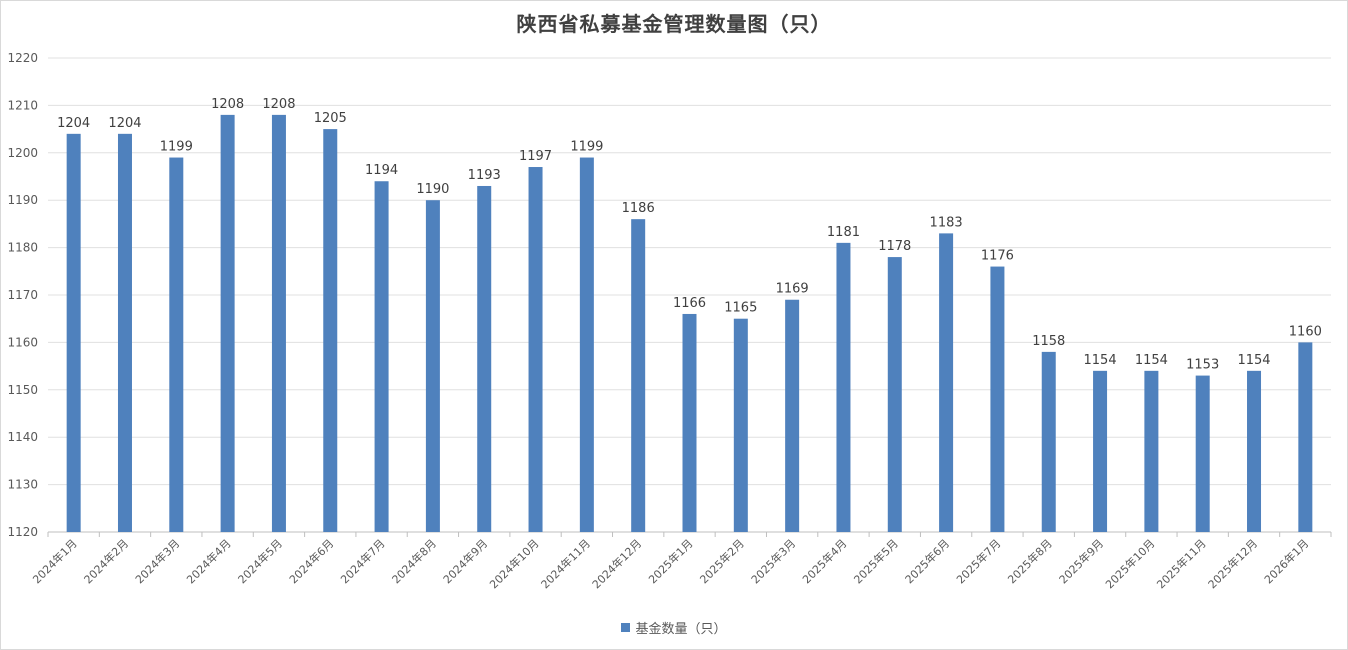 The image size is (1348, 650). I want to click on data-label: 1178, so click(894, 246).